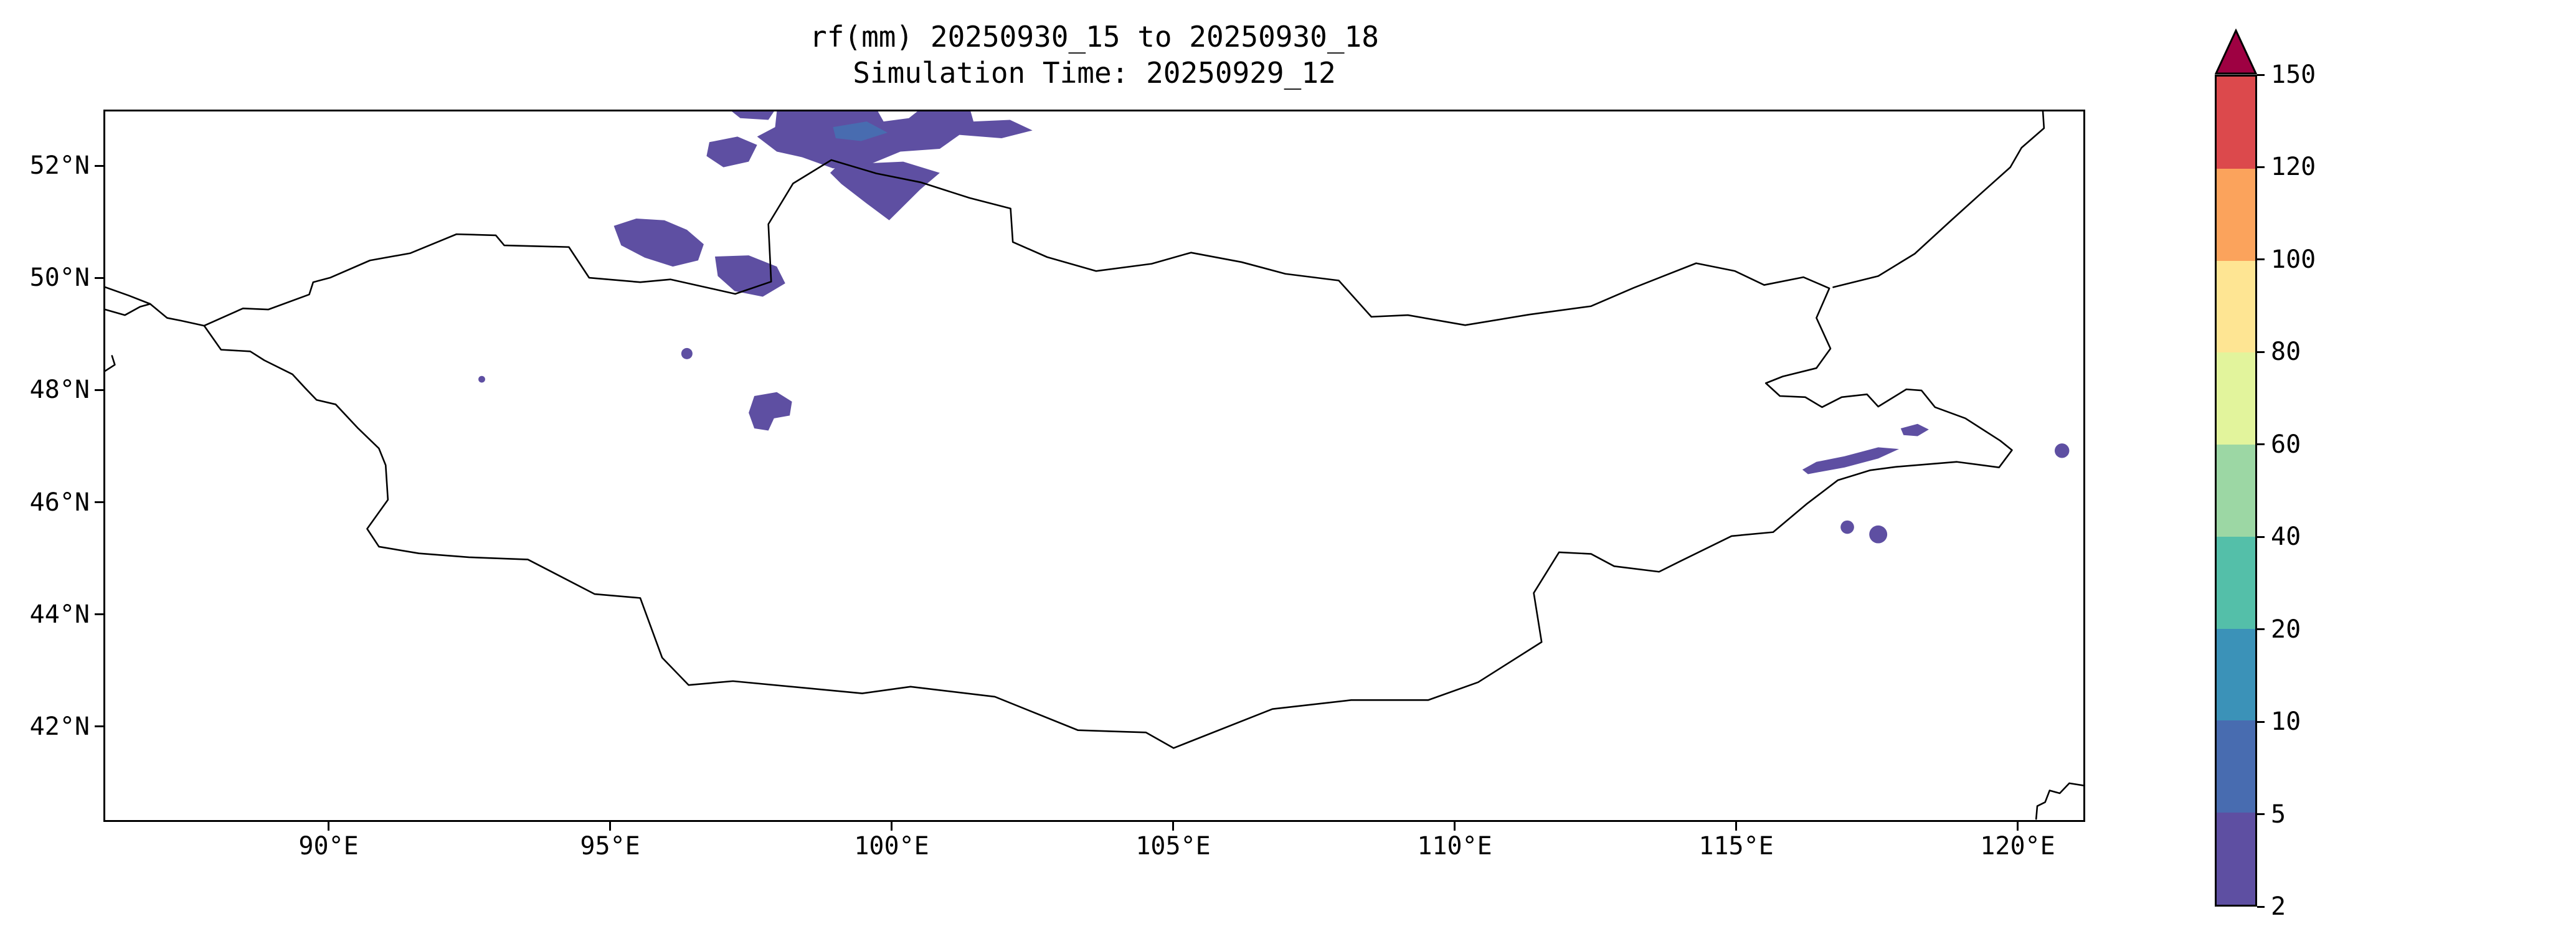  I want to click on x-tick-label: 115°E, so click(1736, 846).